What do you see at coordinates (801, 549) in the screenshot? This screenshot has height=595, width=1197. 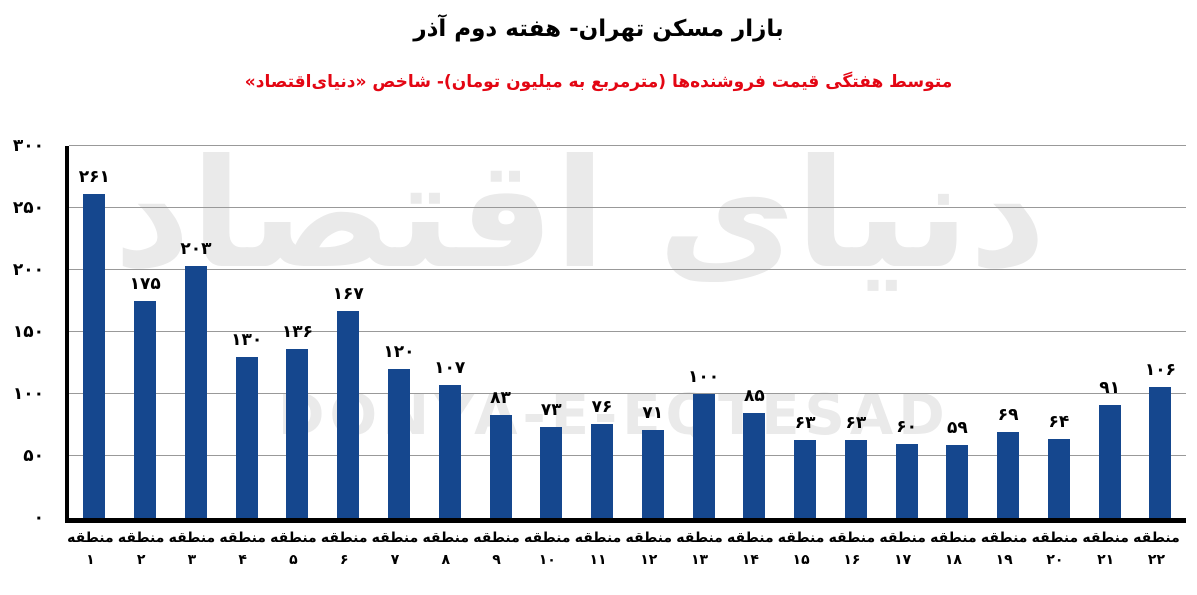 I see `x-axis-label: منطقه ۱۵` at bounding box center [801, 549].